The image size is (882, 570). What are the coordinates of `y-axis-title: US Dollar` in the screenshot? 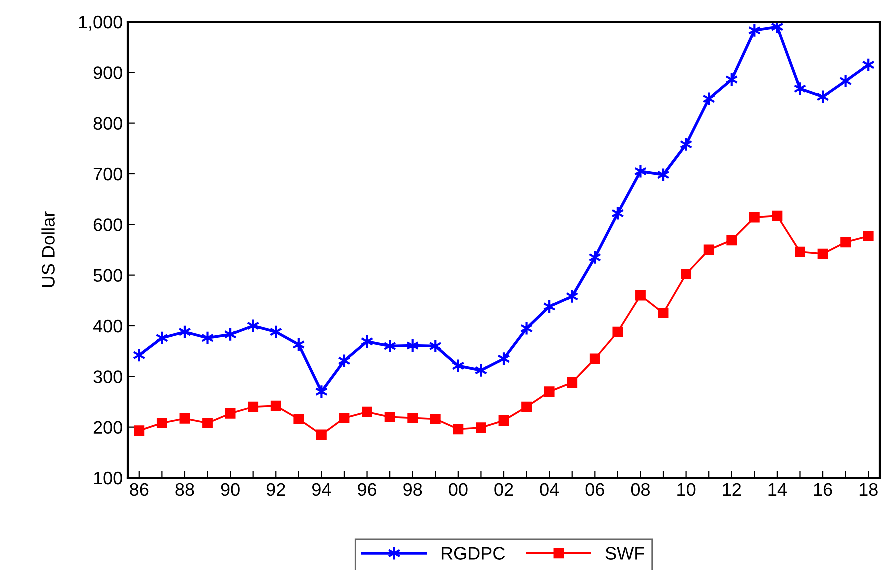 It's located at (48, 250).